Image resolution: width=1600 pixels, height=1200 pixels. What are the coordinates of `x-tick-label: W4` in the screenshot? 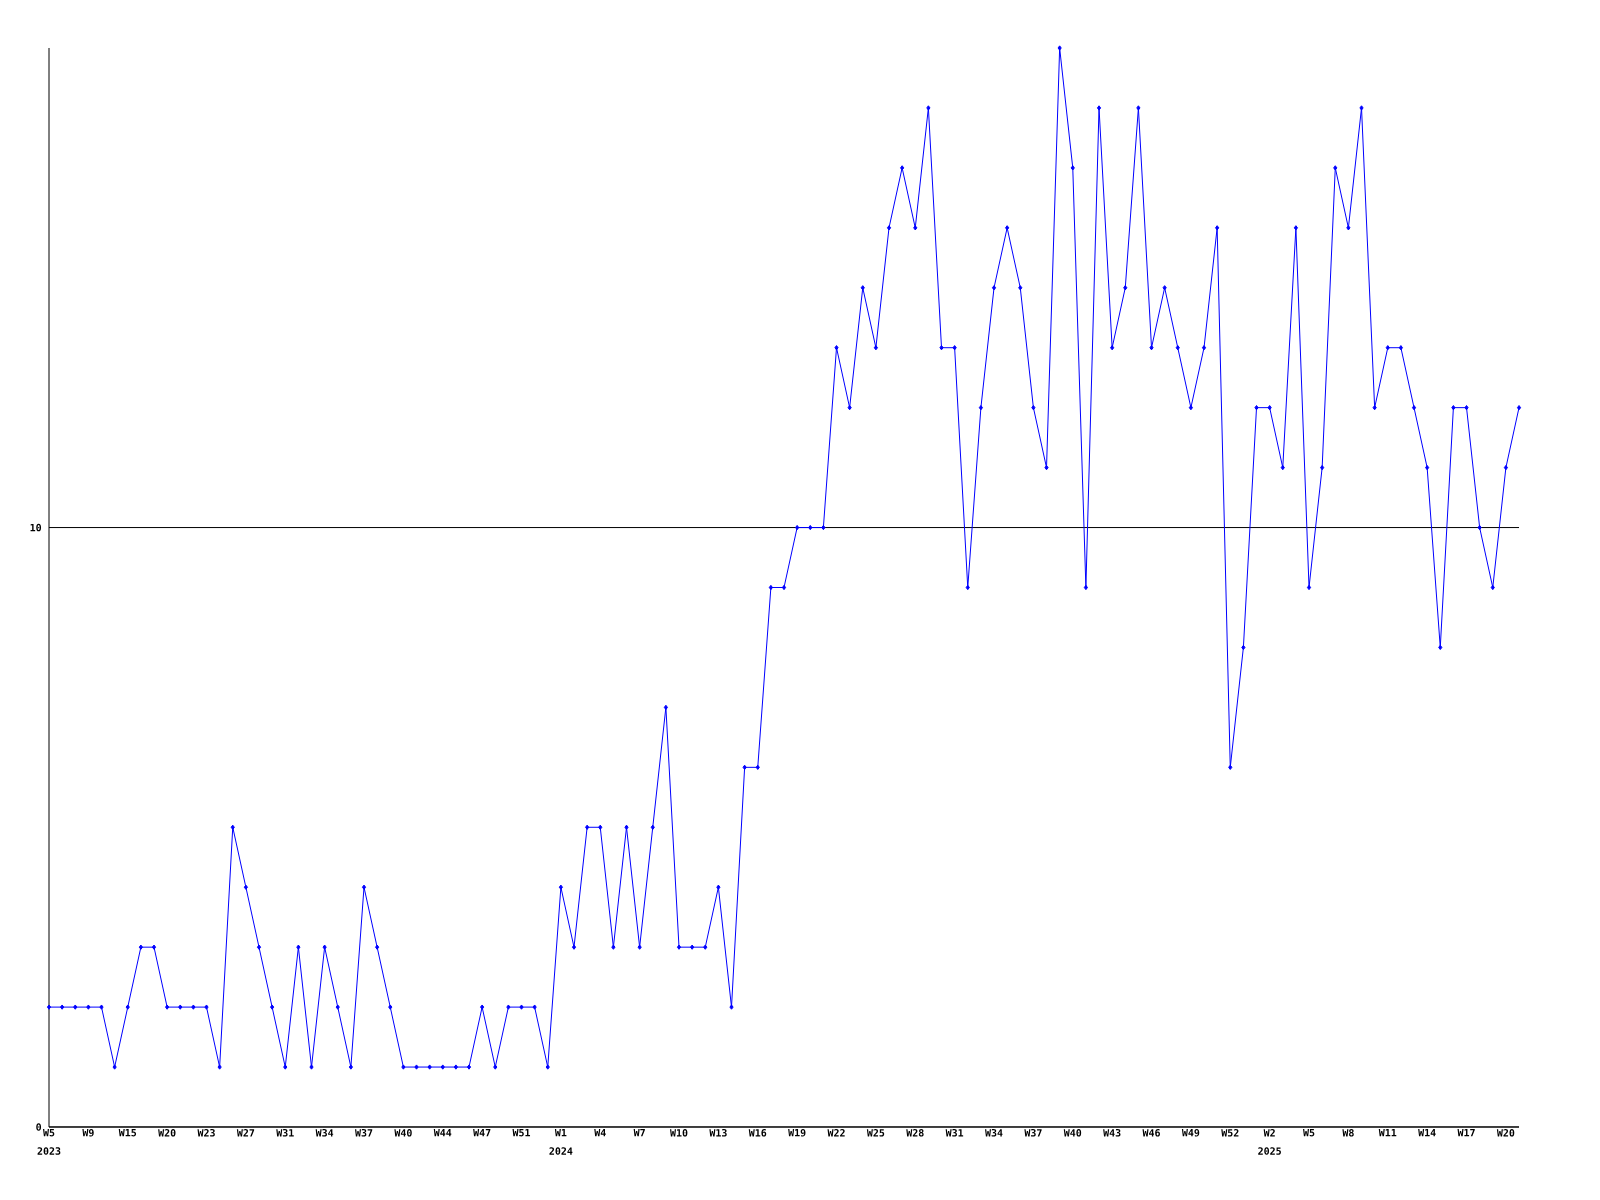 It's located at (600, 1133).